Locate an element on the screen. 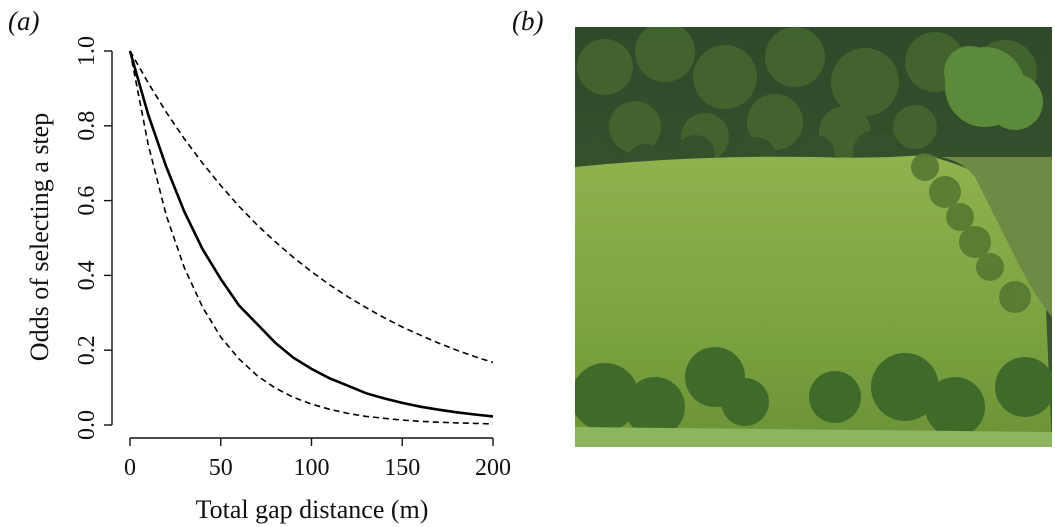  x-tick-label: 200 is located at coordinates (493, 468).